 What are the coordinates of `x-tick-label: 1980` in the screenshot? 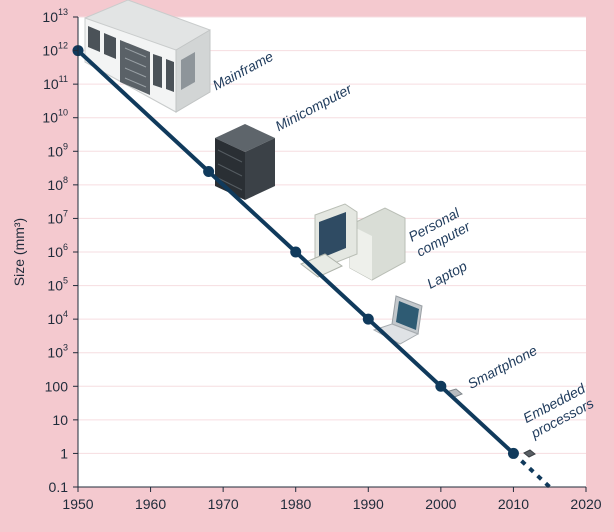 It's located at (295, 504).